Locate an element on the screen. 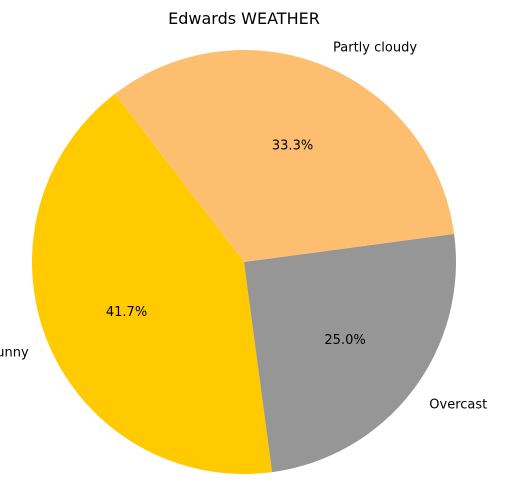  category-label: Sunny is located at coordinates (14, 352).